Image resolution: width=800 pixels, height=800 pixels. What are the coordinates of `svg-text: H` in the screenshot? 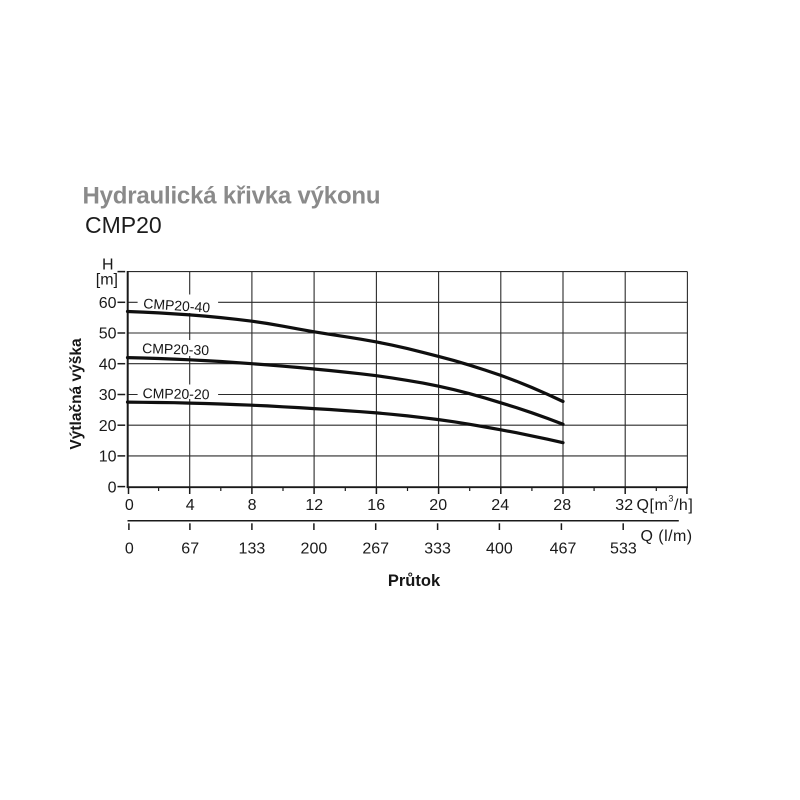 It's located at (108, 265).